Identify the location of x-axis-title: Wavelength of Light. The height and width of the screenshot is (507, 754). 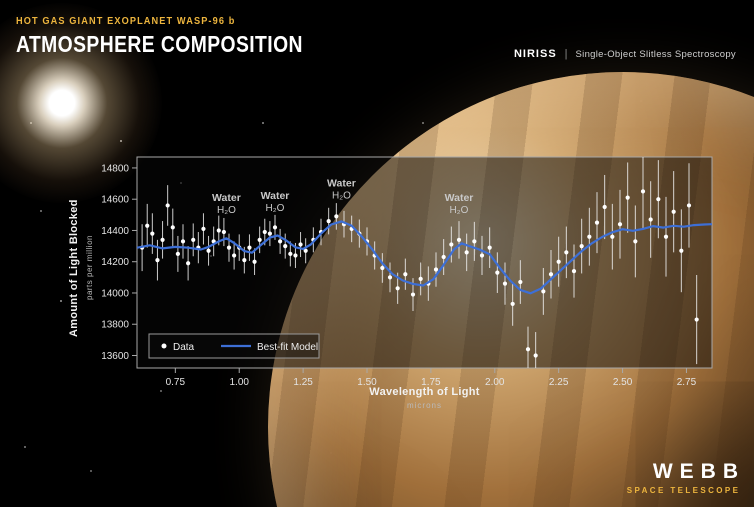
(424, 392).